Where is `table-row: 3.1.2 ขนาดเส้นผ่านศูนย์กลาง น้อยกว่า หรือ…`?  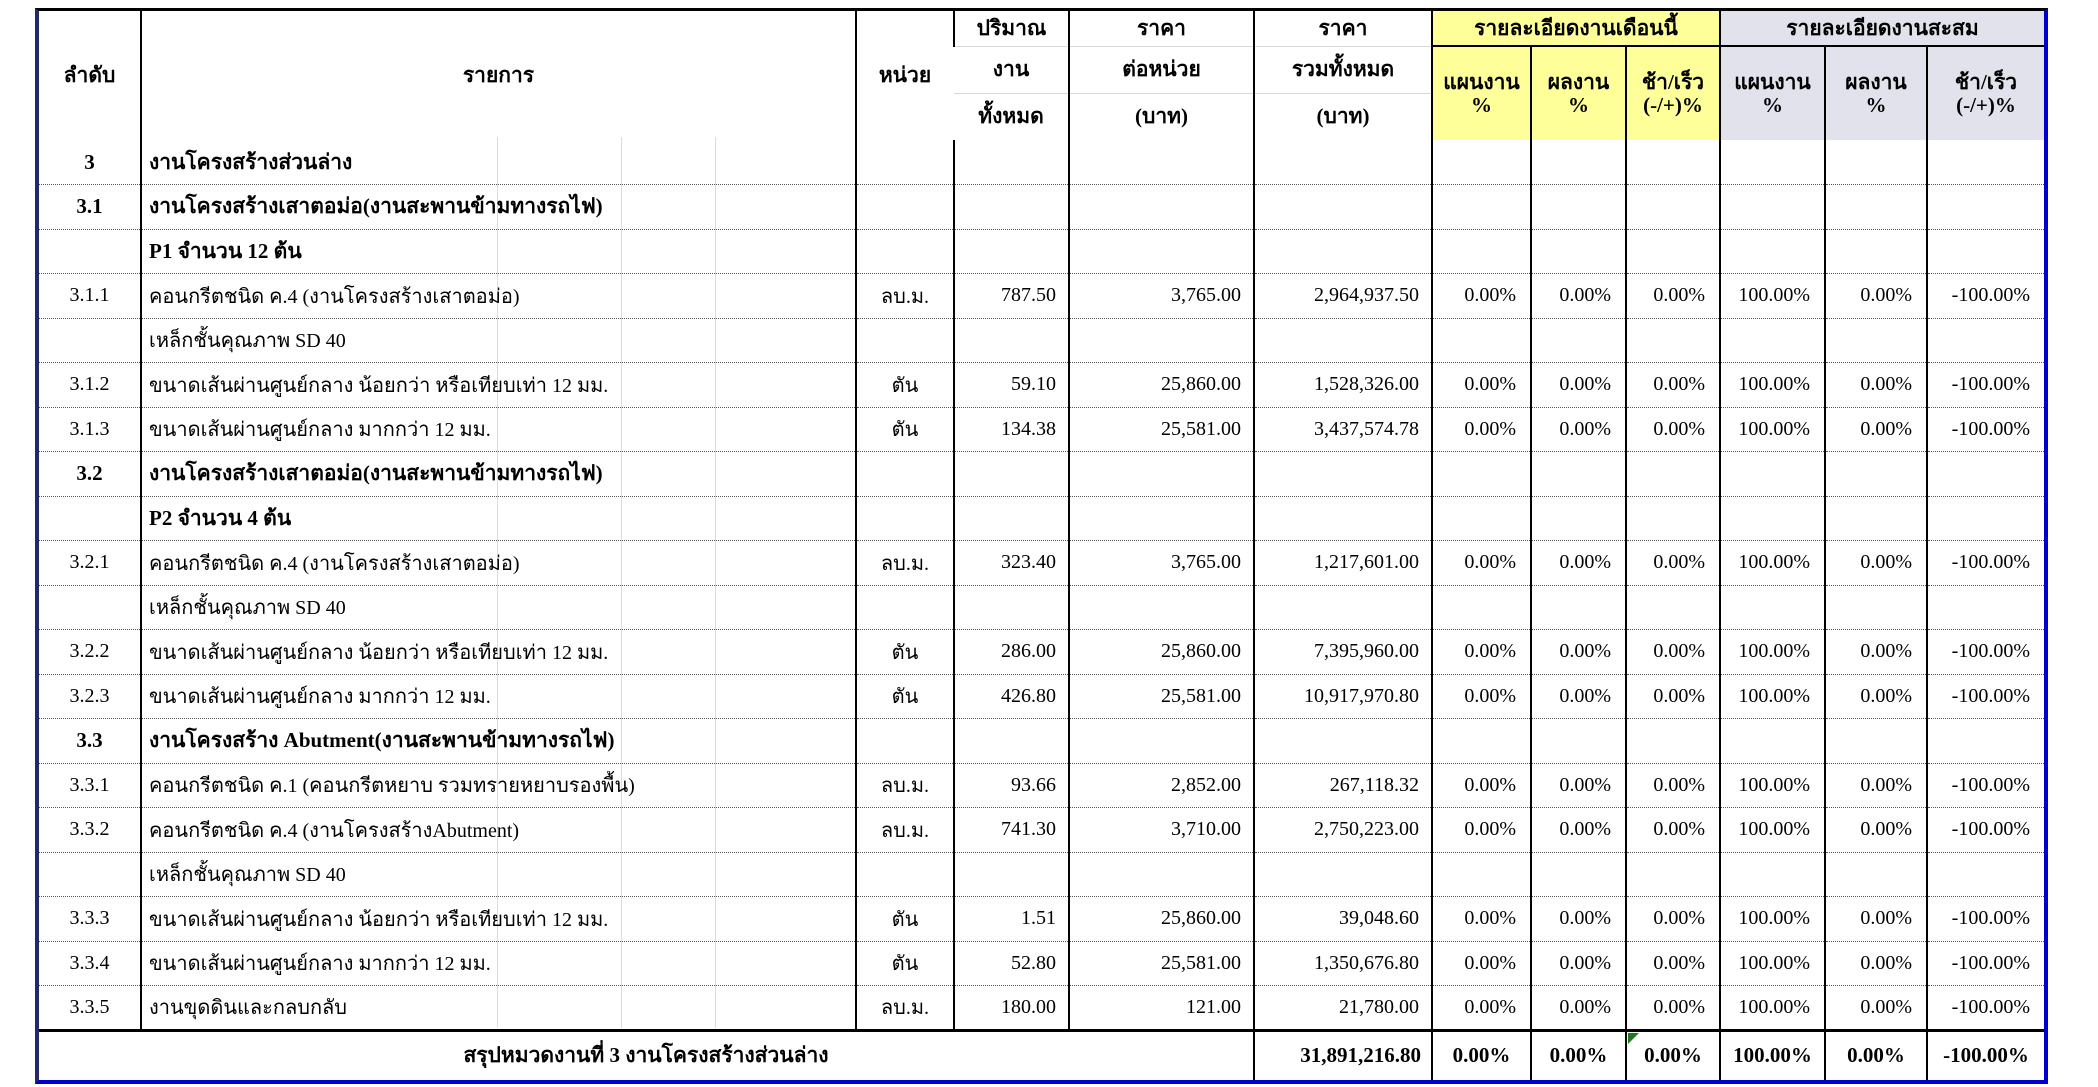 table-row: 3.1.2 ขนาดเส้นผ่านศูนย์กลาง น้อยกว่า หรือ… is located at coordinates (1041, 385).